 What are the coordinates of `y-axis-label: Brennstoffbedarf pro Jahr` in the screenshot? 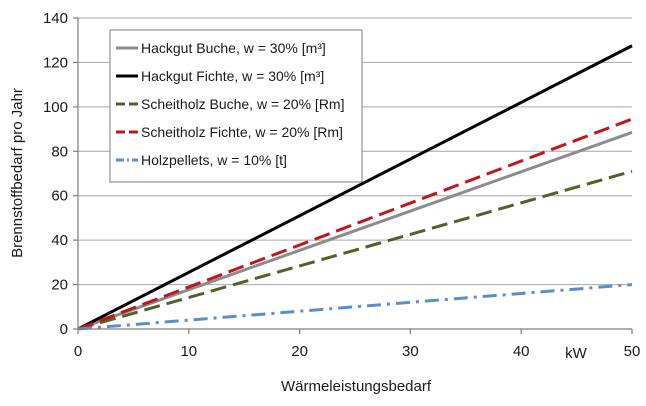 It's located at (17, 173).